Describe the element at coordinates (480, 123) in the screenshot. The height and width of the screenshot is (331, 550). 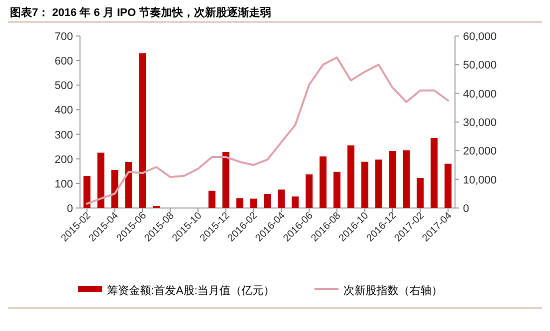
I see `y2-tick-label: 30,000` at that location.